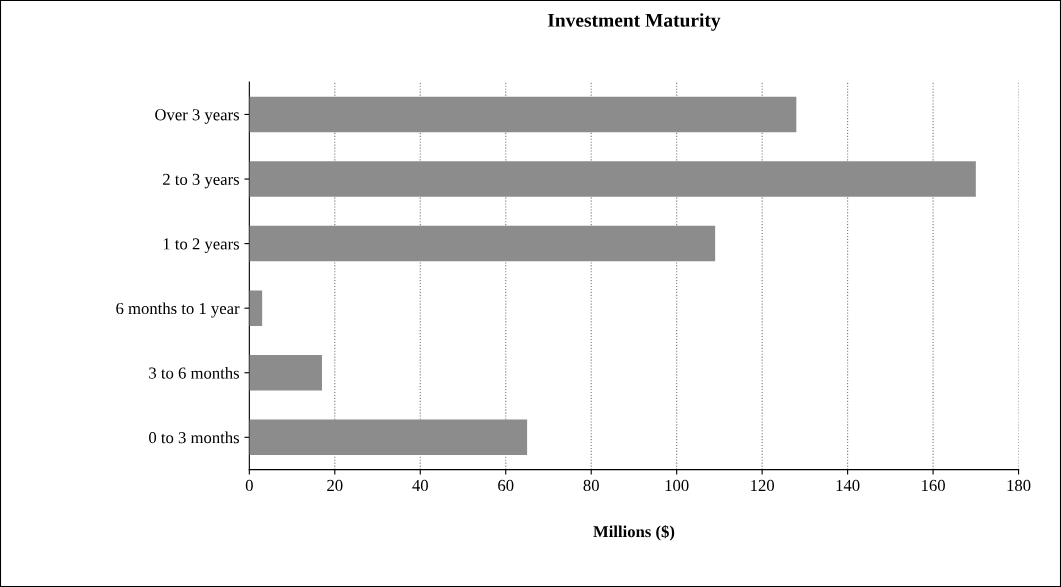 This screenshot has height=587, width=1061. I want to click on y-tick-label: 2 to 3 years, so click(201, 181).